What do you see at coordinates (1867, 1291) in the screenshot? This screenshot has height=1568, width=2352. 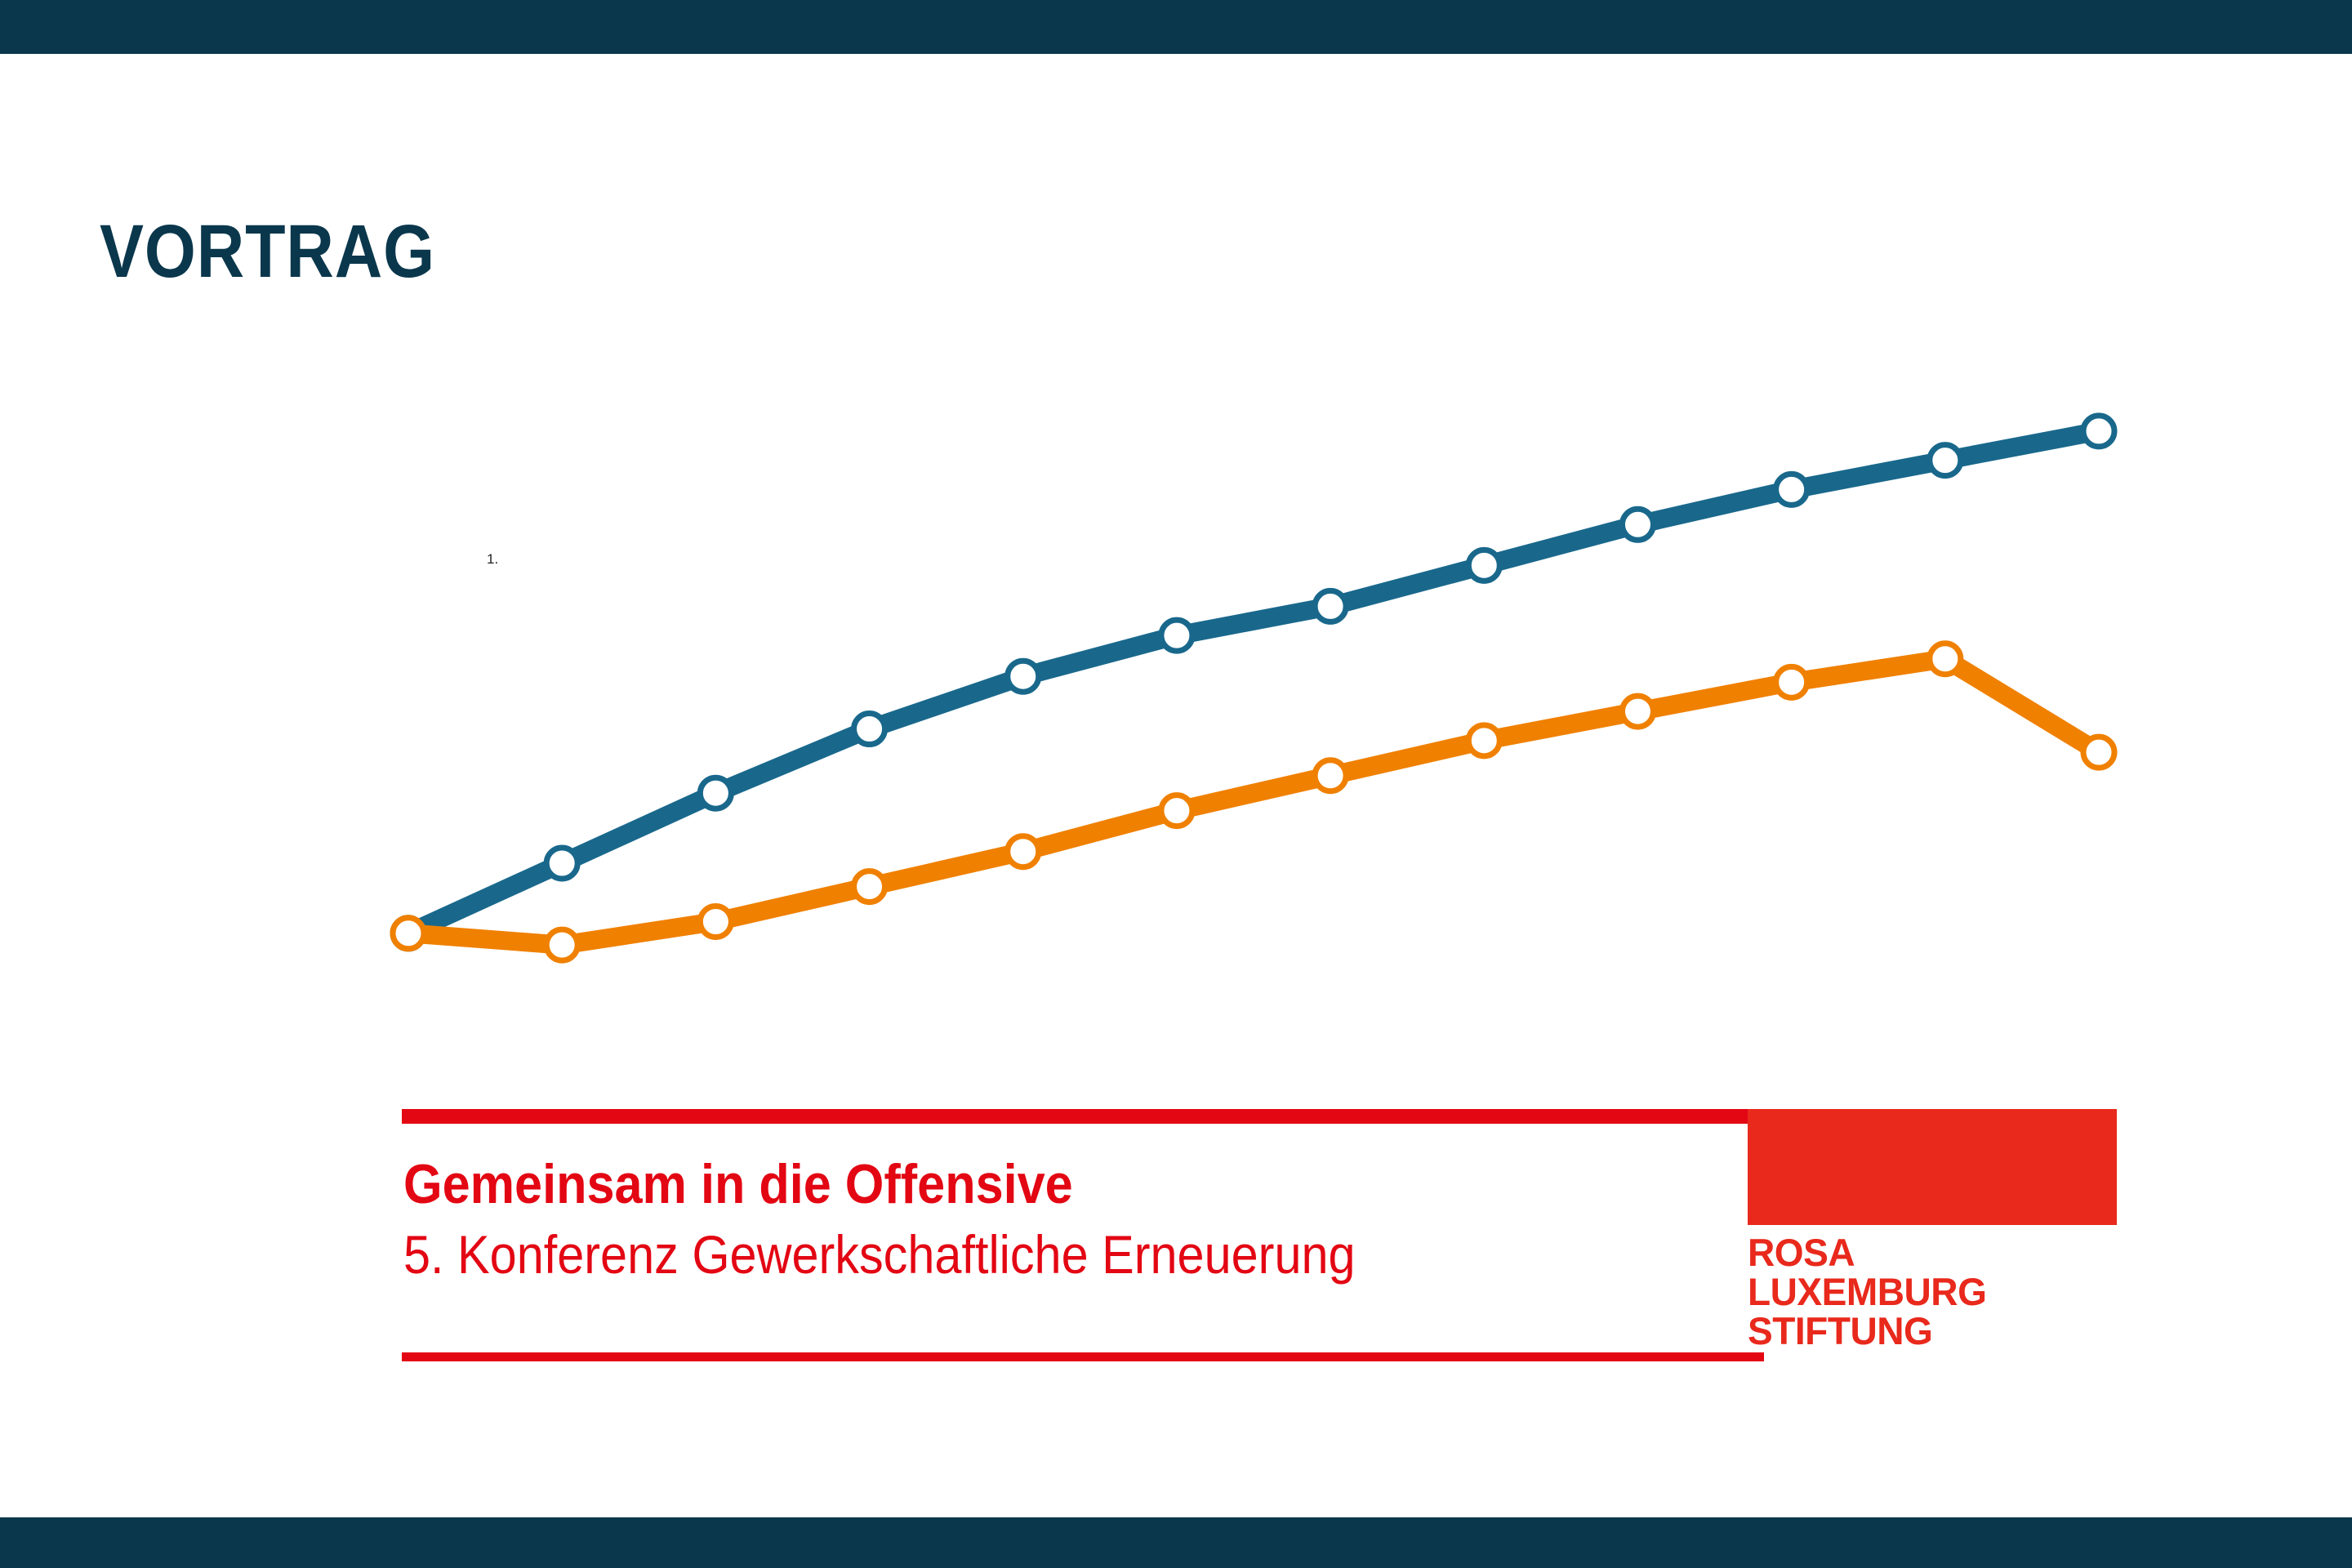 I see `logo-line-2: LUXEMBURG` at bounding box center [1867, 1291].